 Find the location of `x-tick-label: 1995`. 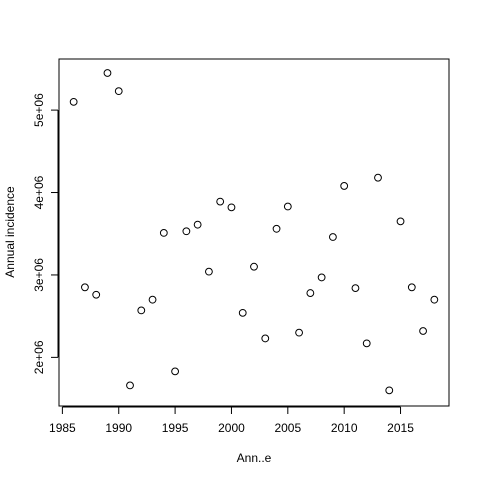

x-tick-label: 1995 is located at coordinates (175, 428).